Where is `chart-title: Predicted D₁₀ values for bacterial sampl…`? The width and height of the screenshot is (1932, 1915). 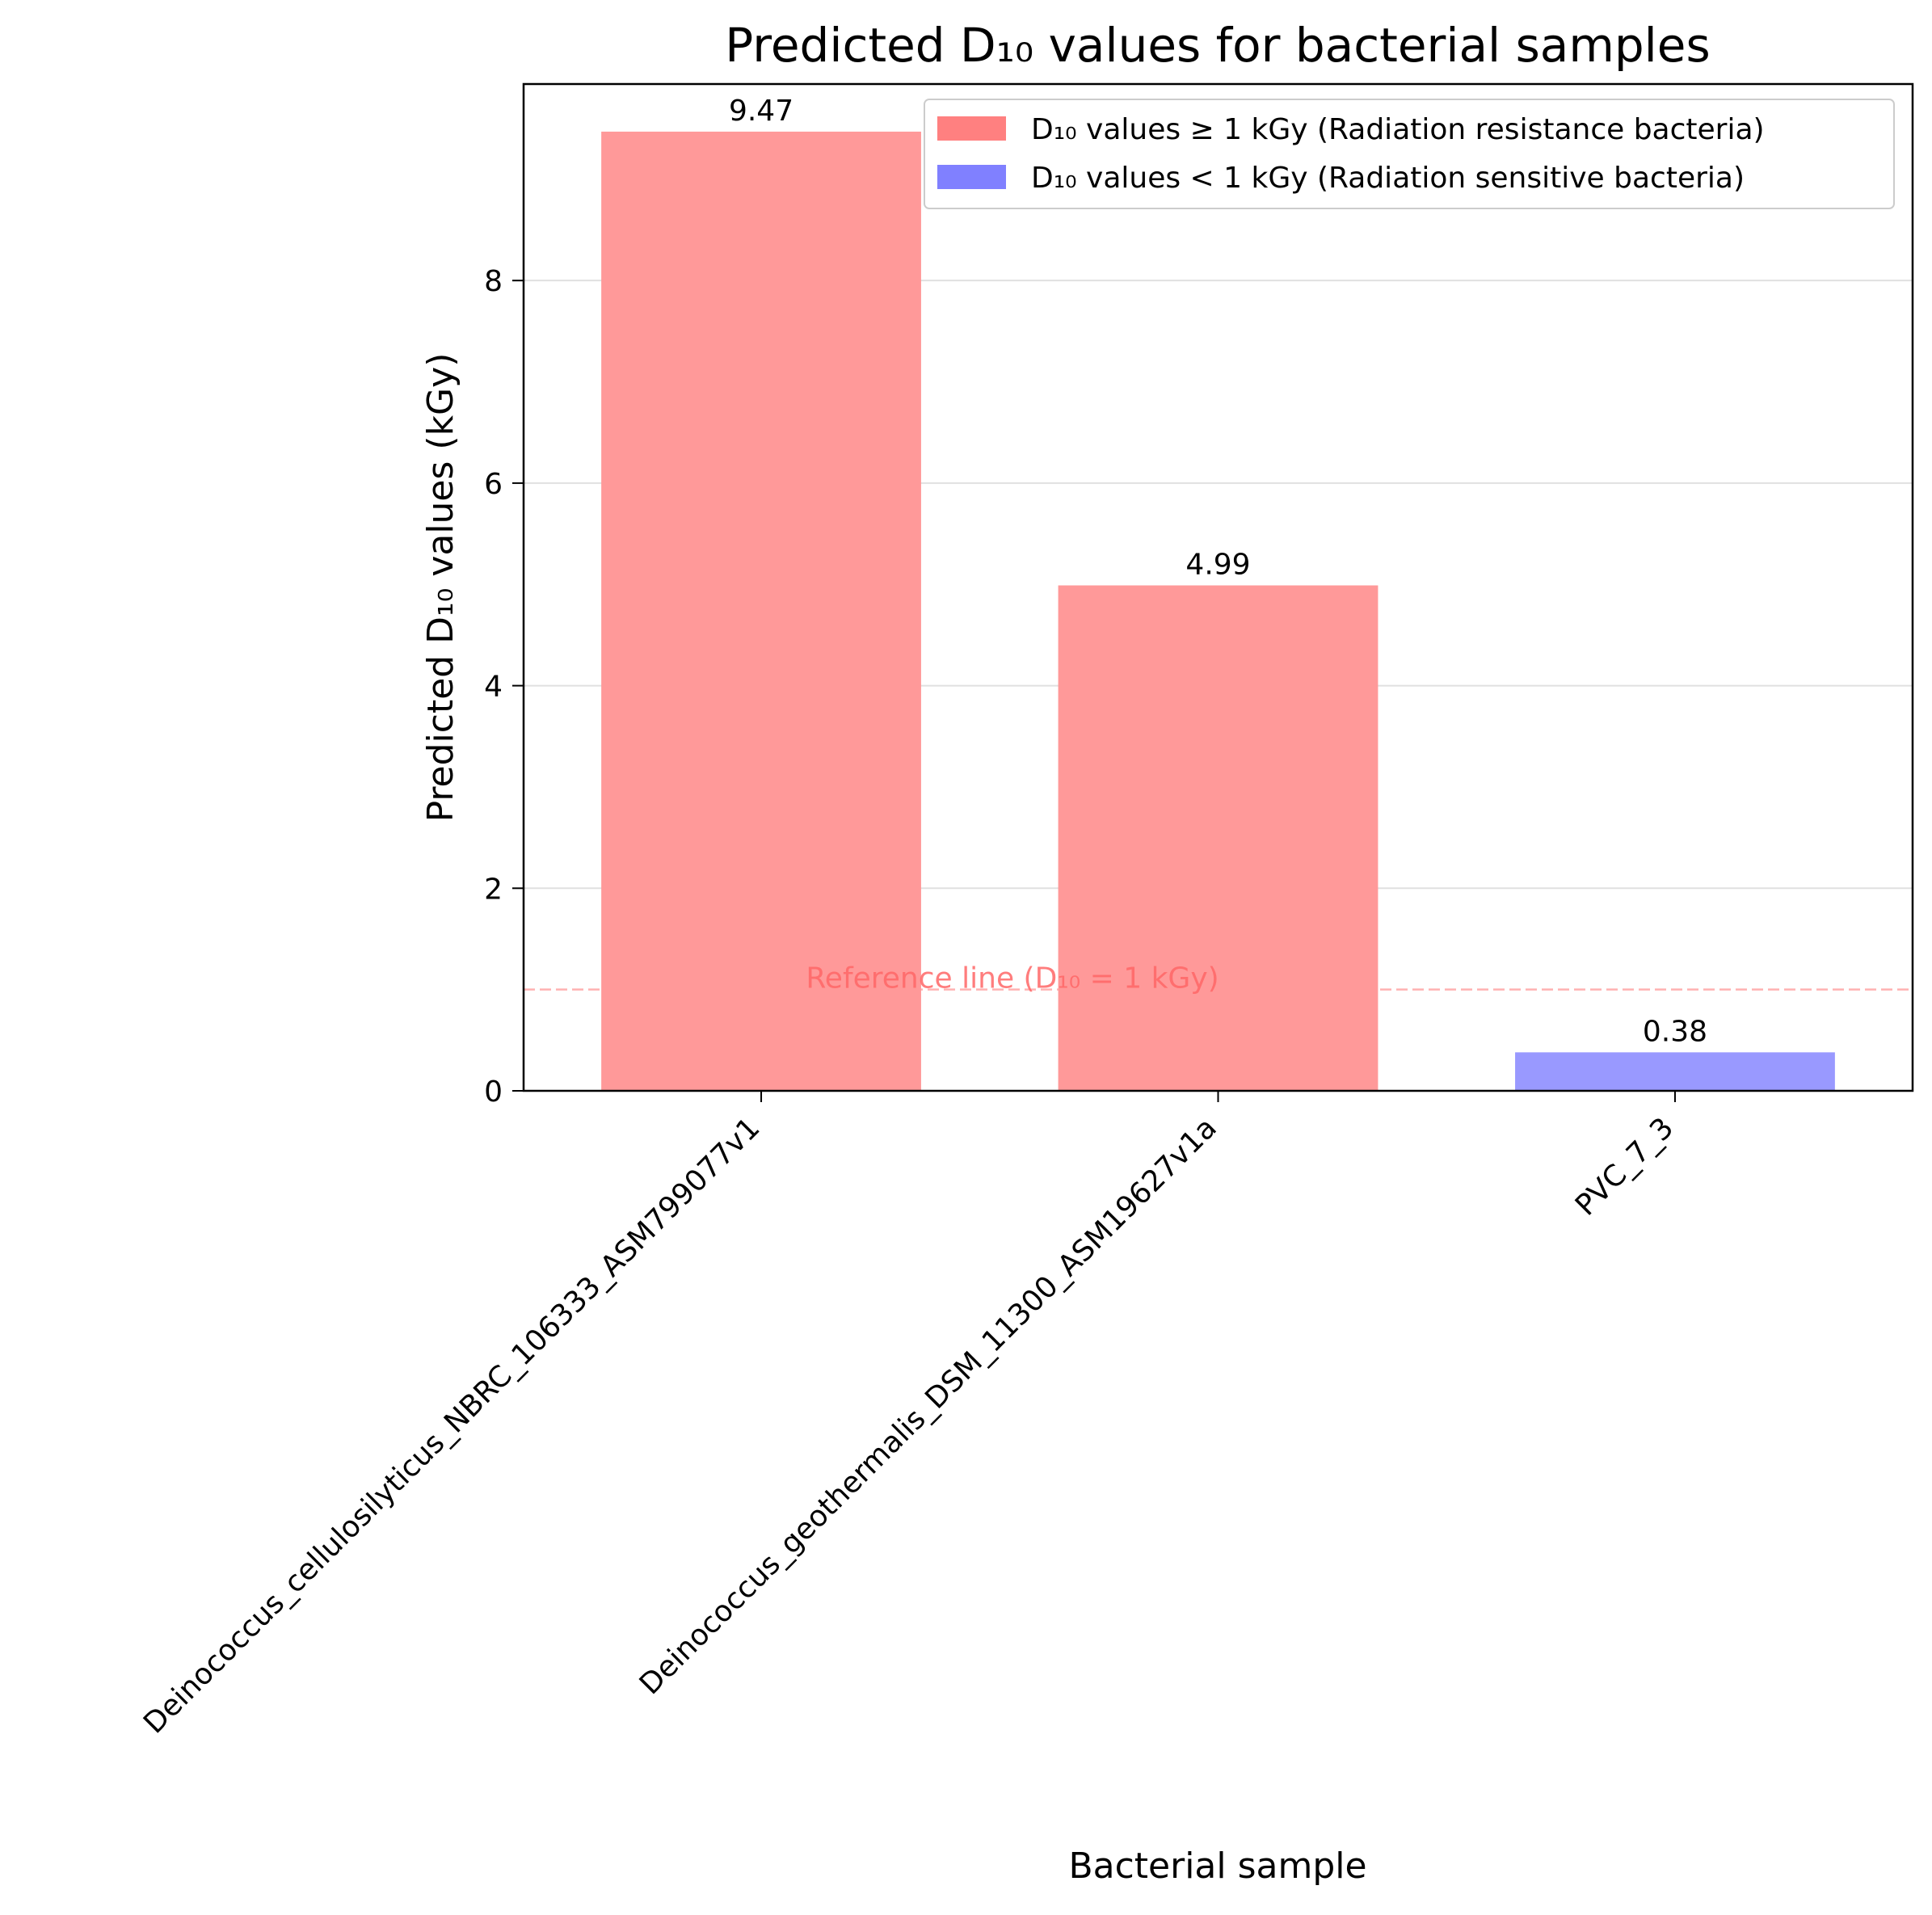
chart-title: Predicted D₁₀ values for bacterial sampl… is located at coordinates (1217, 45).